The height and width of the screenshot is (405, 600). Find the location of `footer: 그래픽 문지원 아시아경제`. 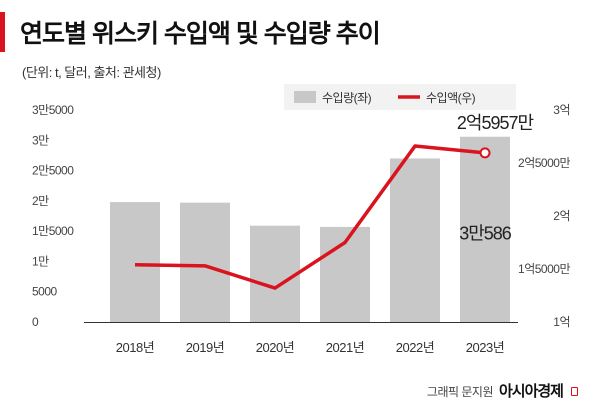

footer: 그래픽 문지원 아시아경제 is located at coordinates (502, 390).